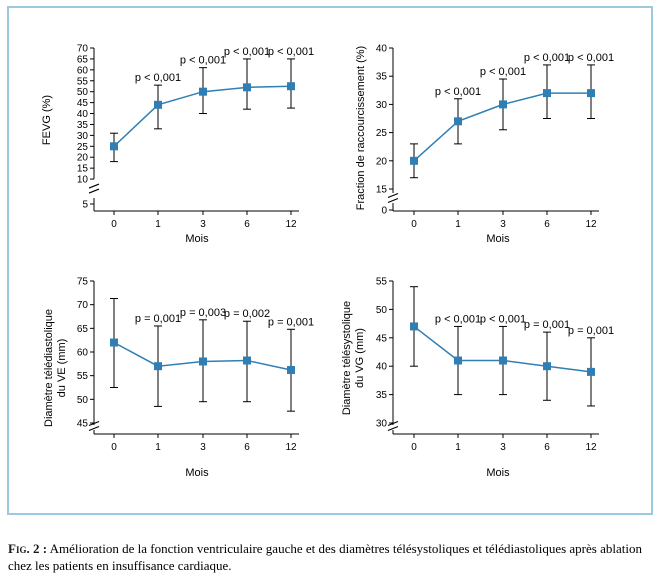 This screenshot has height=576, width=661. What do you see at coordinates (83, 305) in the screenshot?
I see `y-tick-label: 70` at bounding box center [83, 305].